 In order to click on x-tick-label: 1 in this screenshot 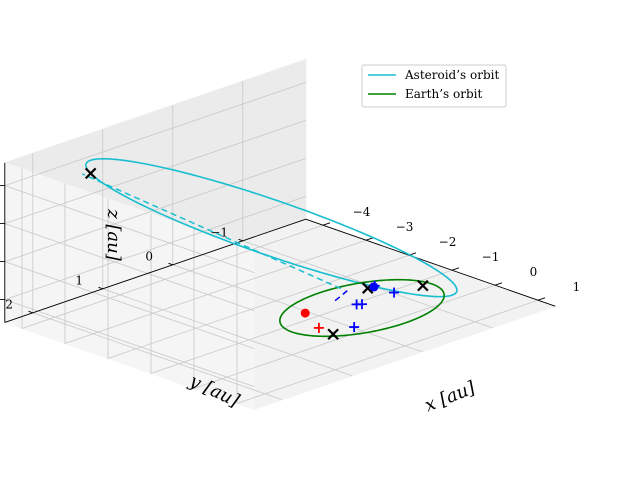, I will do `click(577, 287)`.